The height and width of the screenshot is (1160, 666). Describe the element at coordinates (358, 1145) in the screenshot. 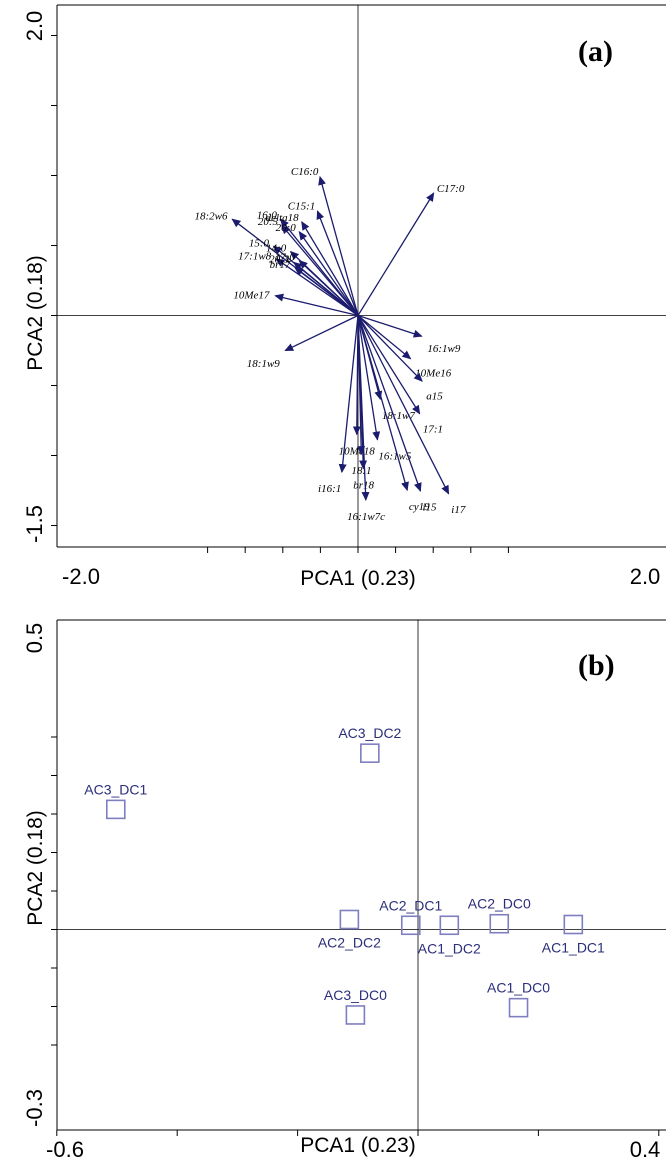

I see `panel-b-x-axis-title: PCA1 (0.23)` at that location.